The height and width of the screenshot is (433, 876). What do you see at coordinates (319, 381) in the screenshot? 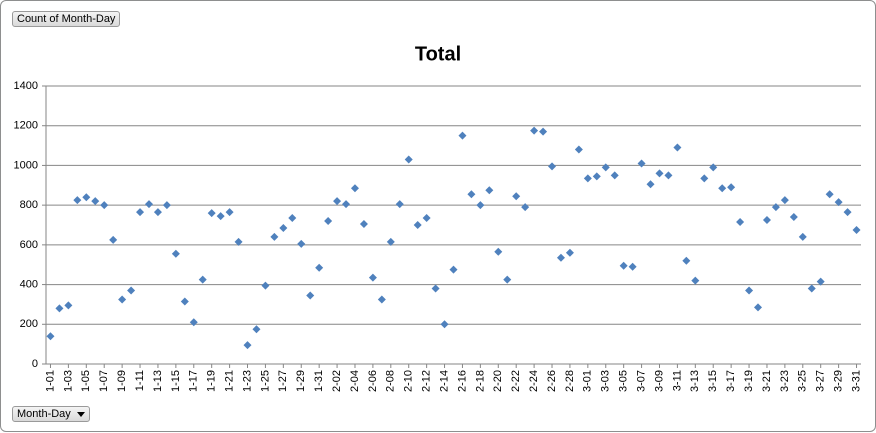
I see `x-tick-label: 1-31` at bounding box center [319, 381].